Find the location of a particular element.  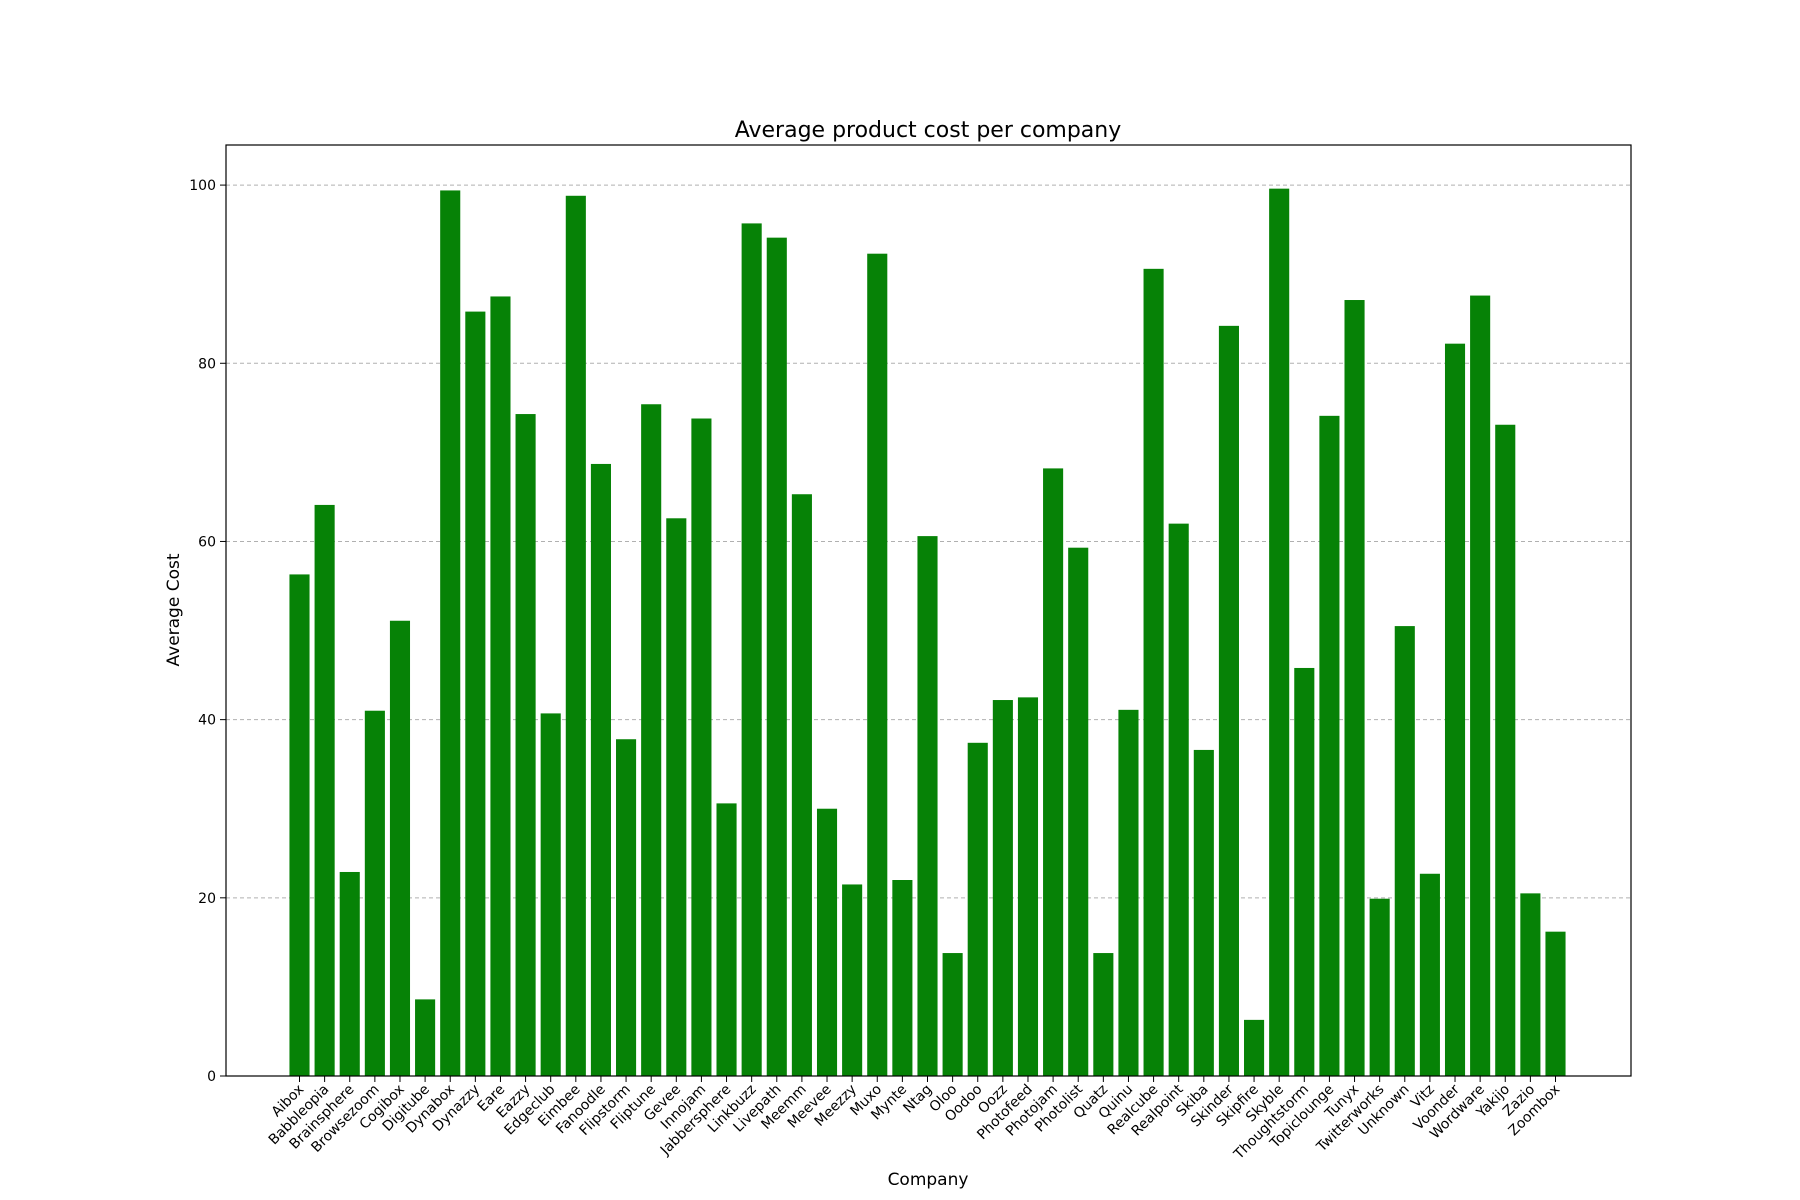

bar-meemm is located at coordinates (801, 785).